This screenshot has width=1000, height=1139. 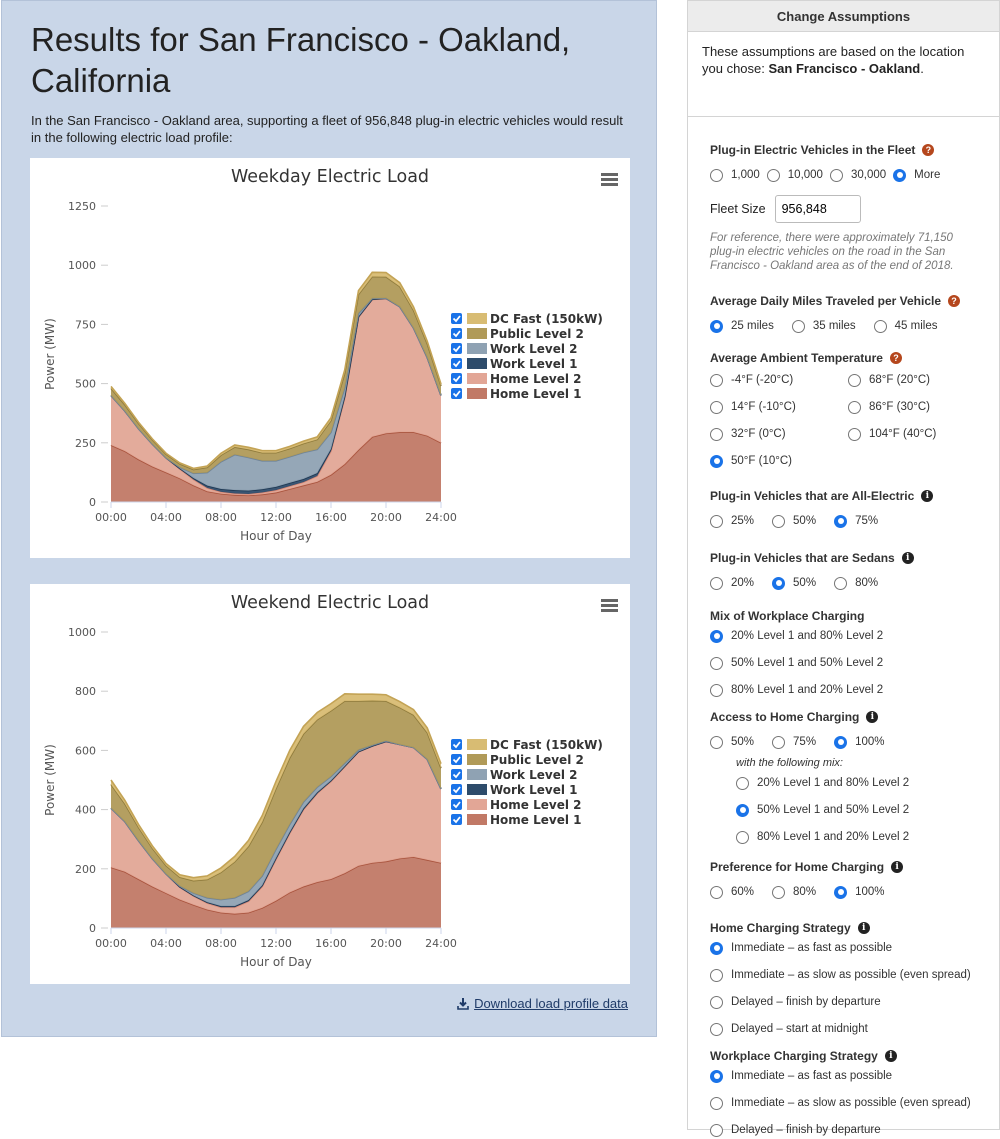 I want to click on radio-option: 30,000, so click(x=857, y=175).